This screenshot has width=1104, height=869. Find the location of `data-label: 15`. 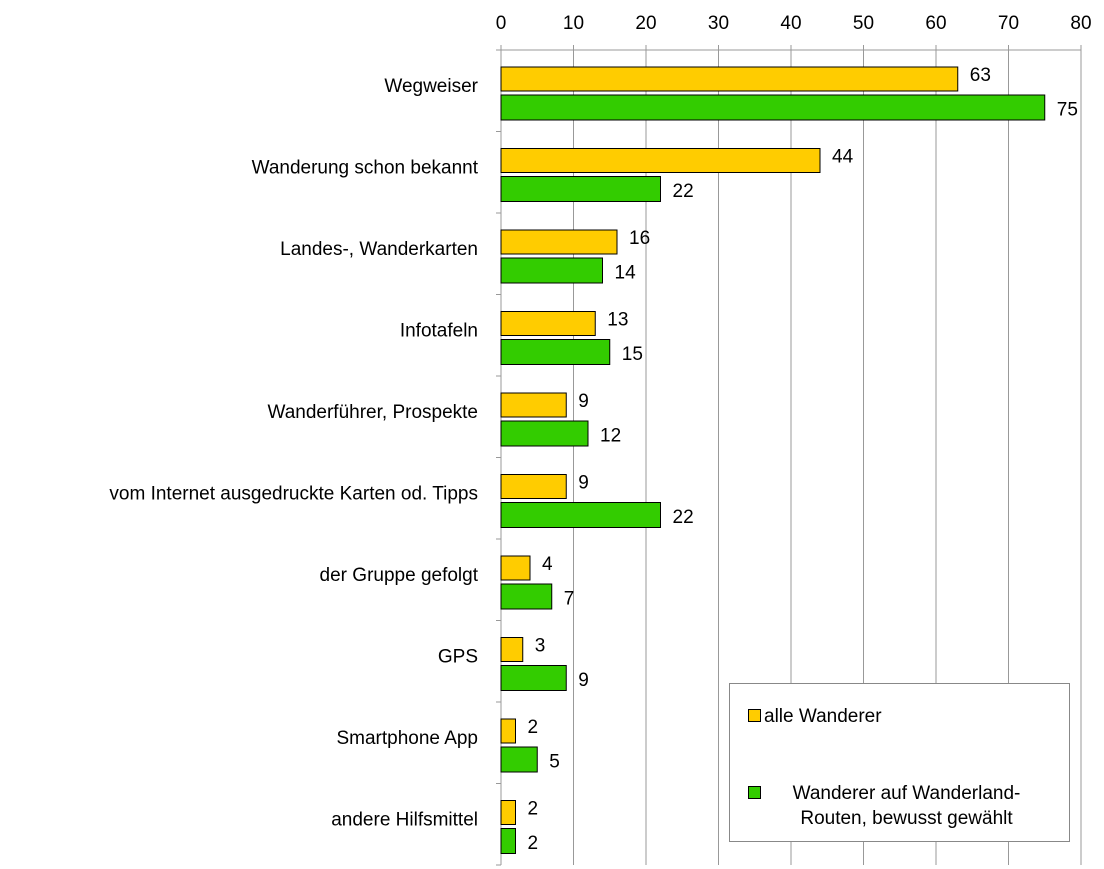

data-label: 15 is located at coordinates (632, 354).